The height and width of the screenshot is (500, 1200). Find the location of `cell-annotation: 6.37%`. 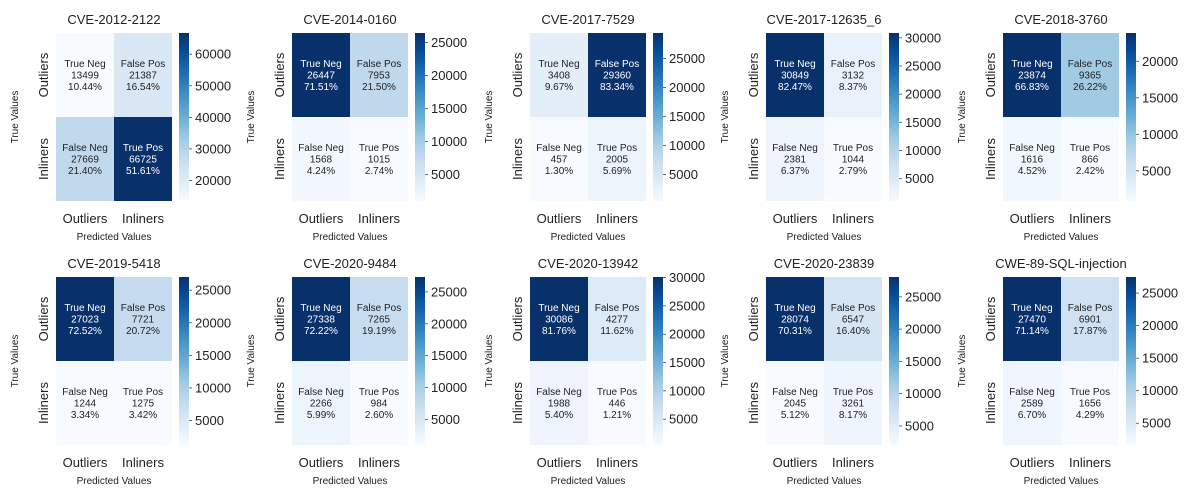

cell-annotation: 6.37% is located at coordinates (795, 171).